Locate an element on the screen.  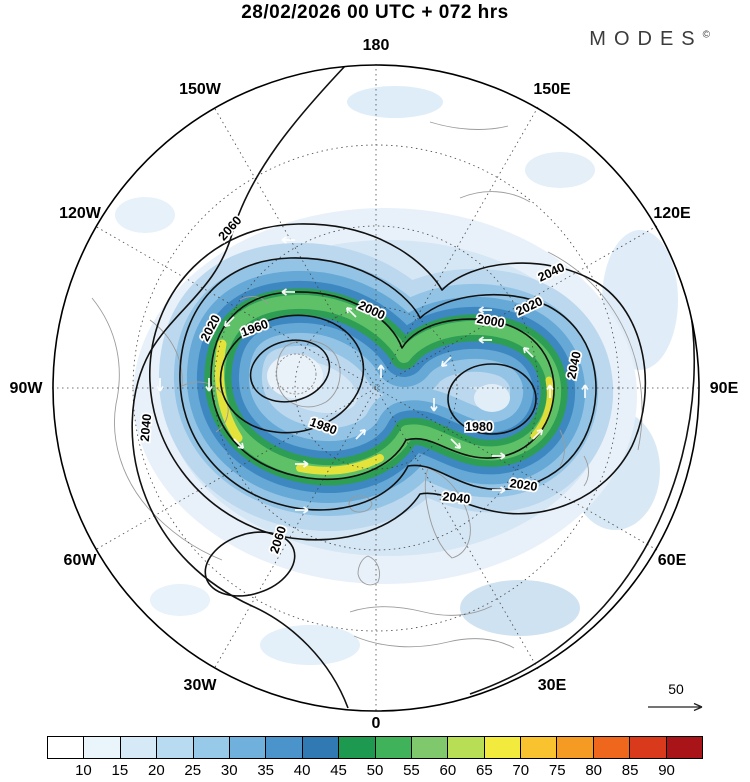
colorbar-tick-label: 65 is located at coordinates (484, 770).